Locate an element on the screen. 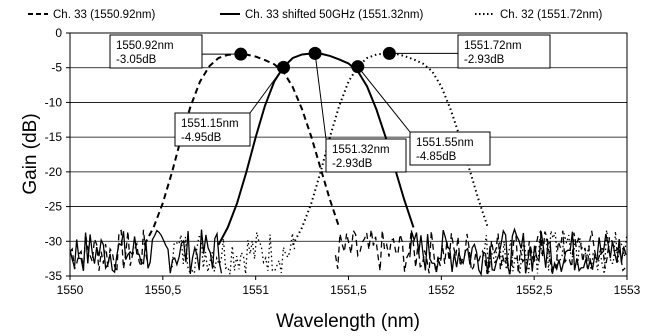  x-tick-label: 1550 is located at coordinates (70, 290).